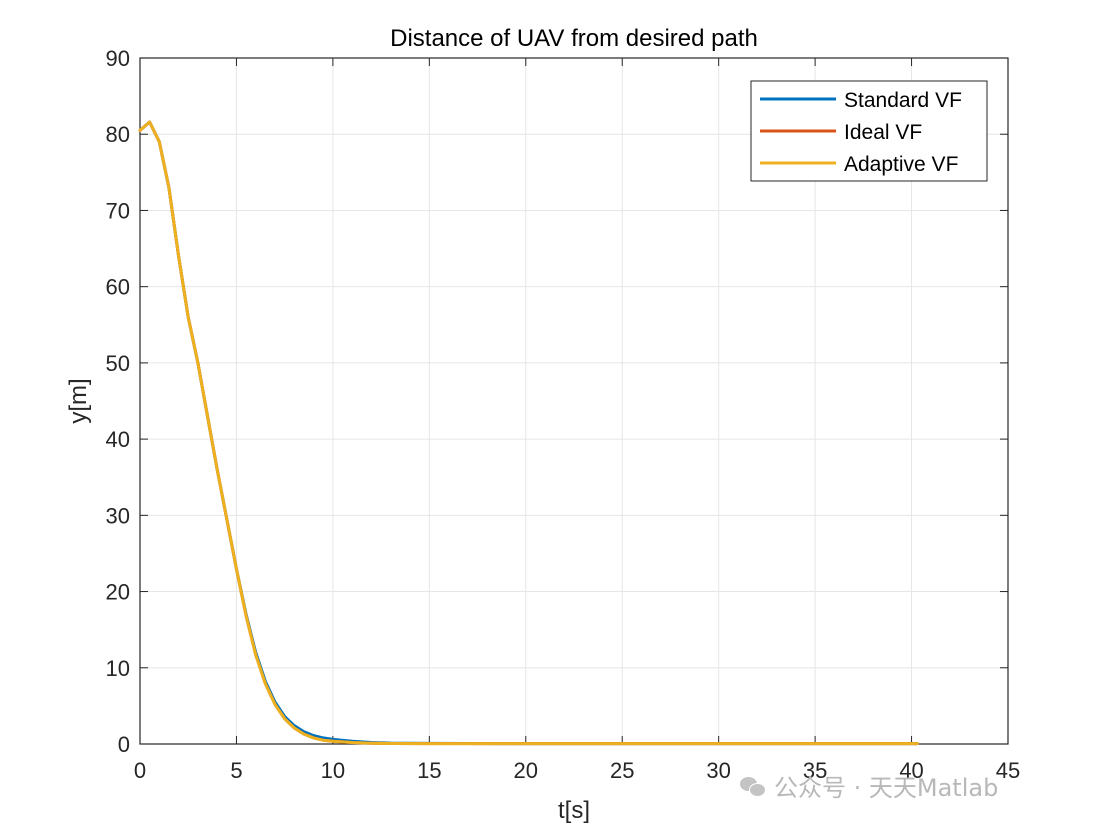 This screenshot has height=830, width=1112. Describe the element at coordinates (718, 770) in the screenshot. I see `x-tick-label: 30` at that location.